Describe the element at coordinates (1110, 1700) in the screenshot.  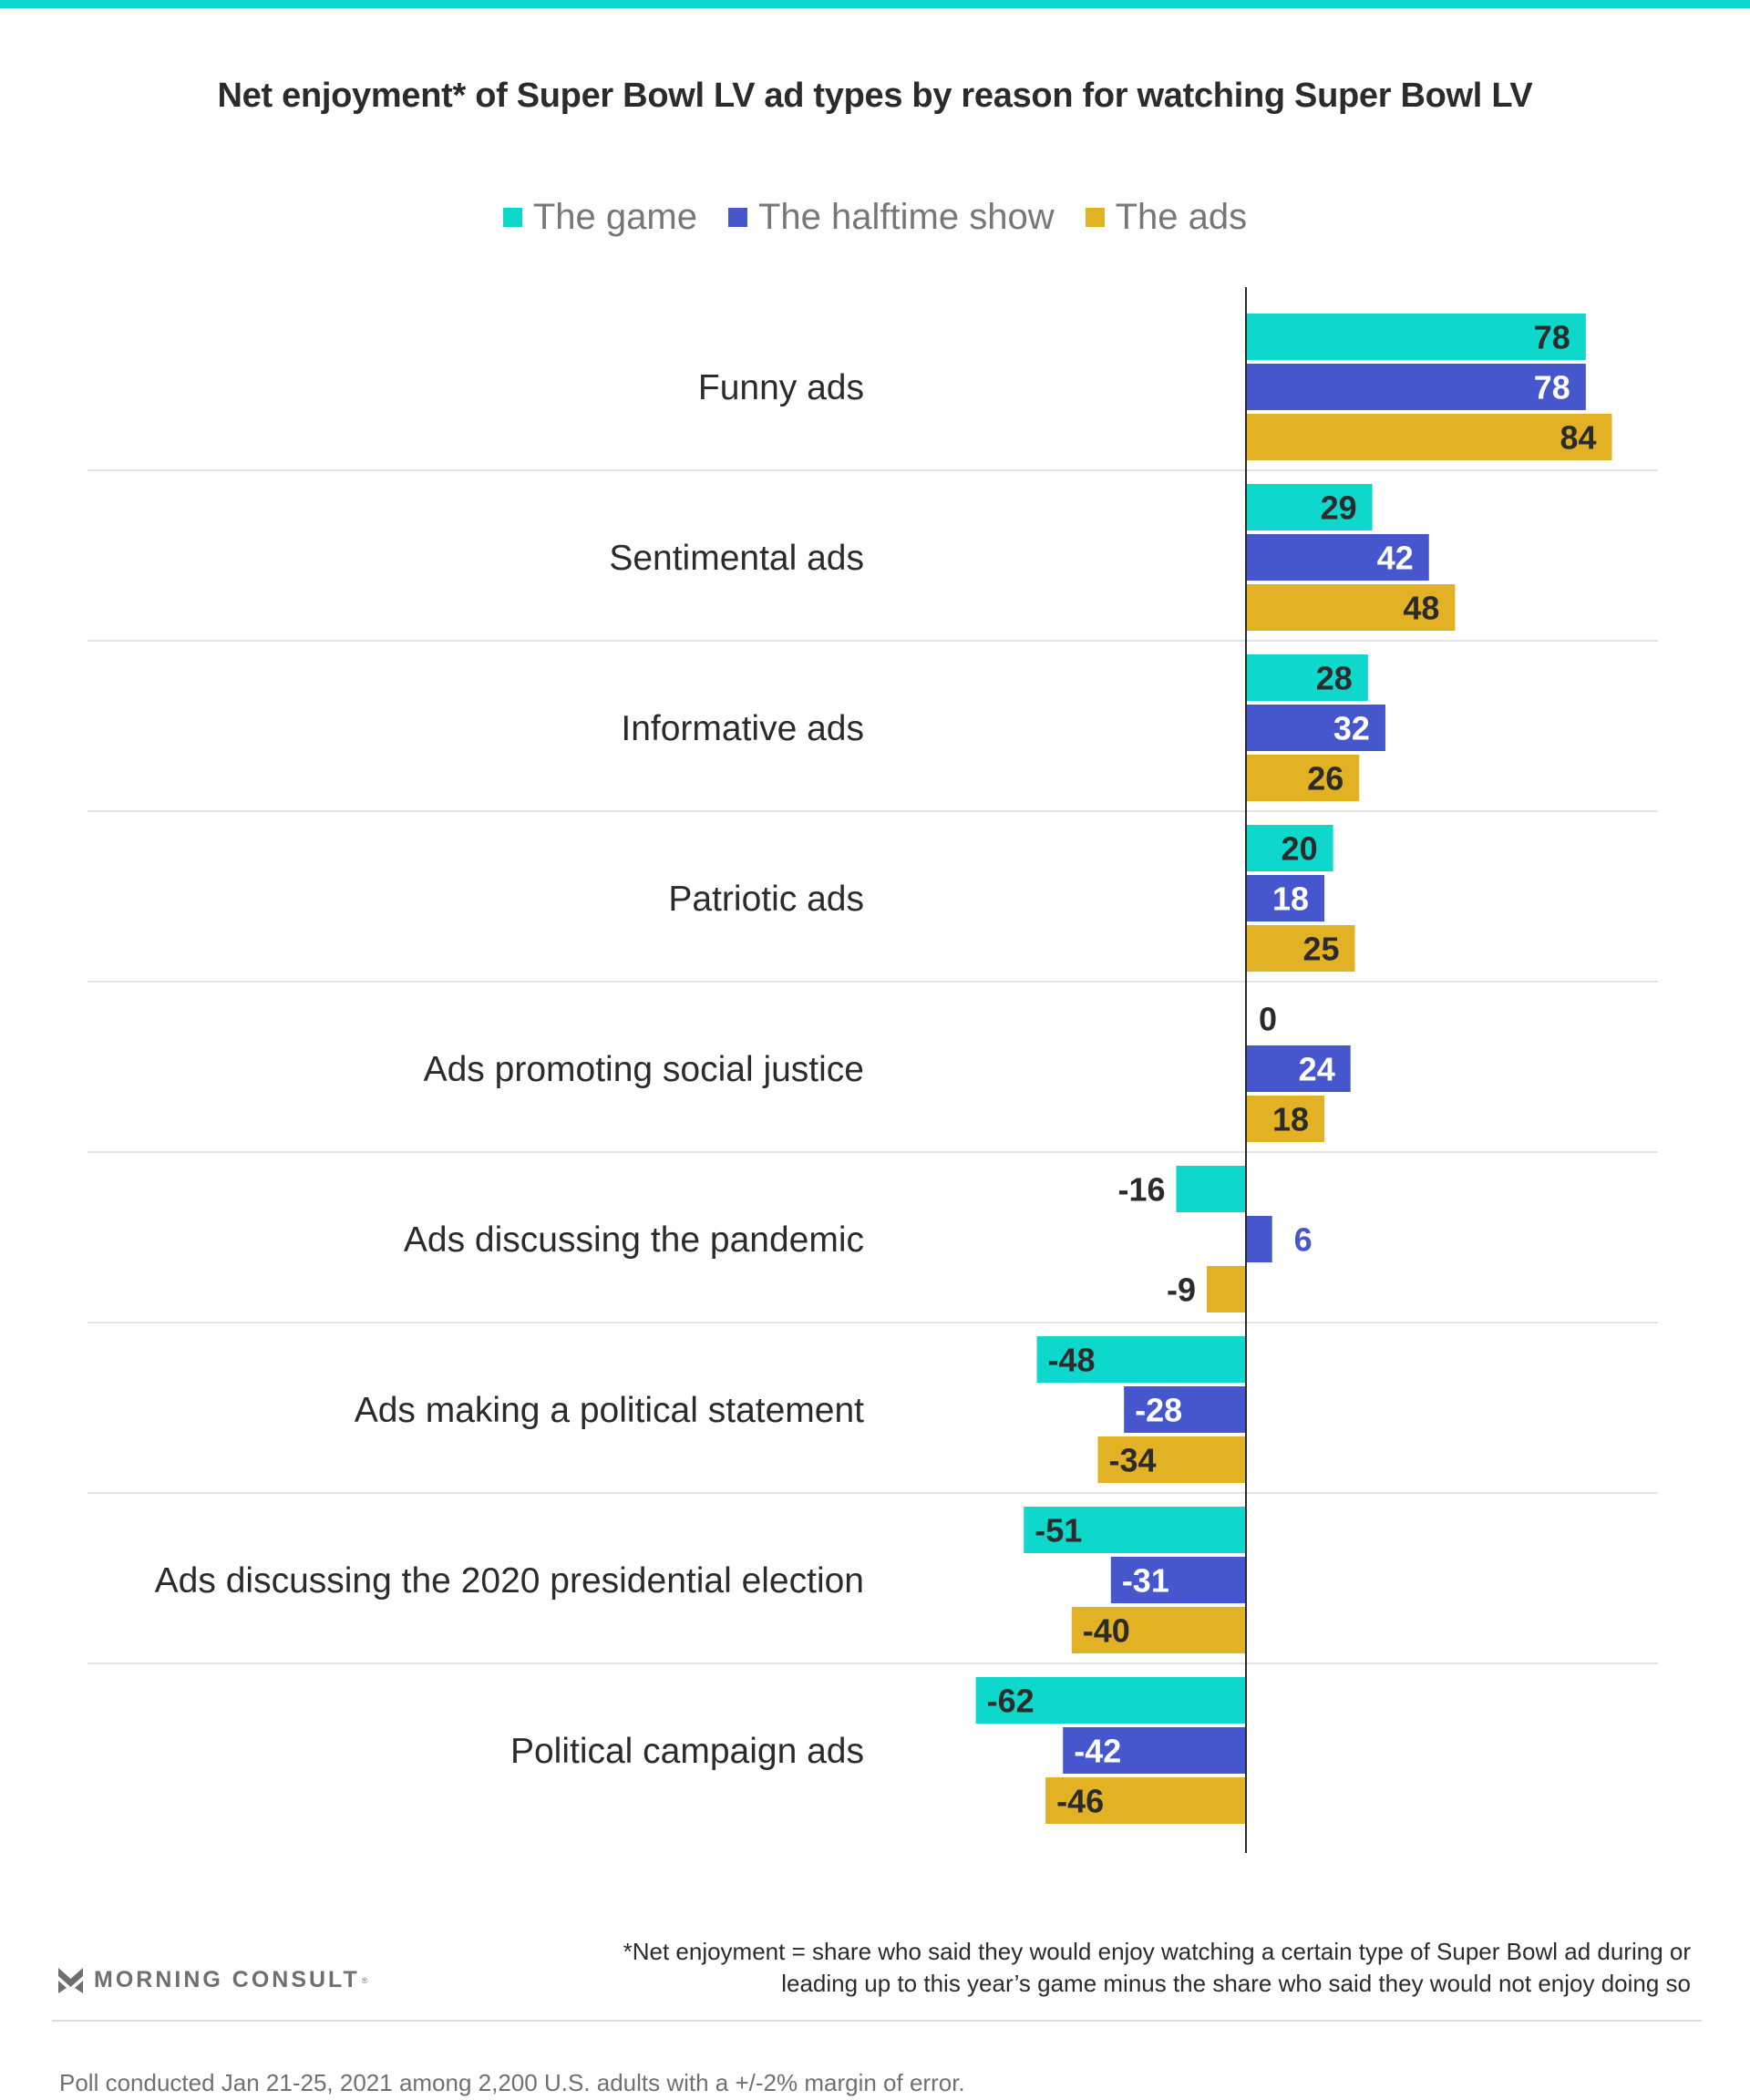
I see `bar-the-game-political-campaign-ads` at that location.